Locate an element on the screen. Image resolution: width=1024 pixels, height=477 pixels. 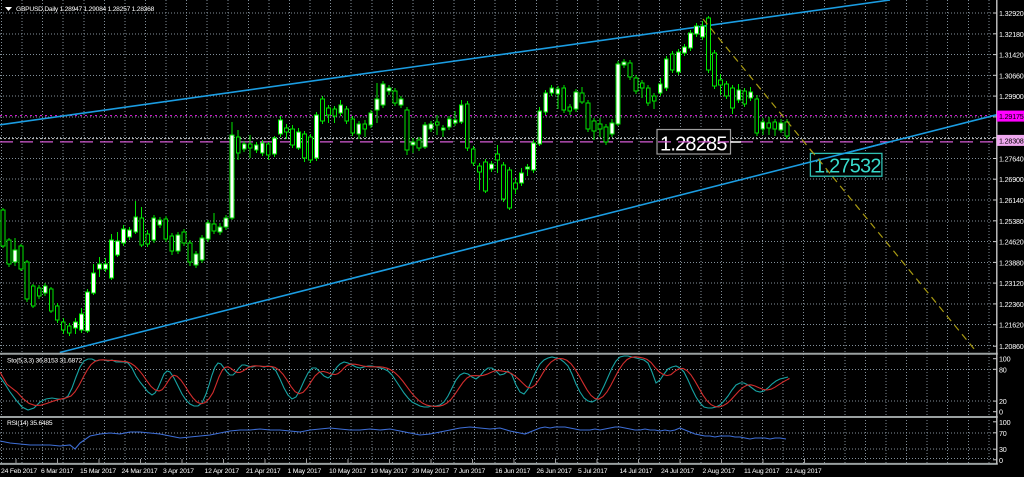
svg-text: 1.21620 is located at coordinates (1011, 325).